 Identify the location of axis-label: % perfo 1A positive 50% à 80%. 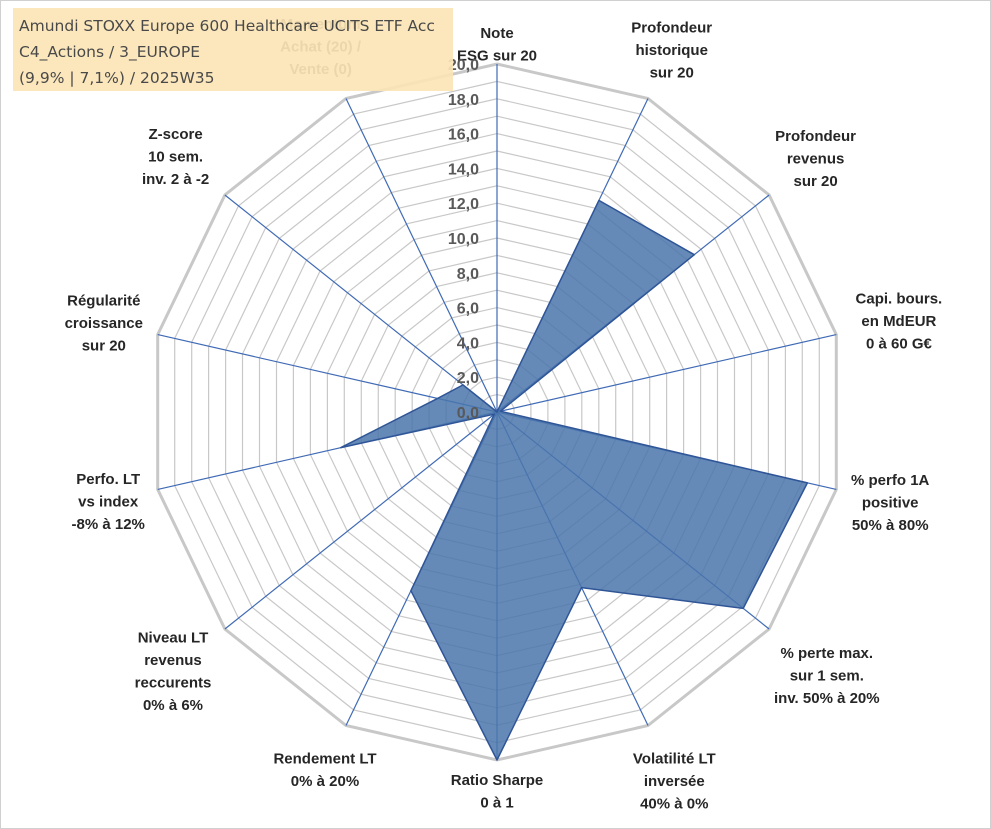
(890, 503).